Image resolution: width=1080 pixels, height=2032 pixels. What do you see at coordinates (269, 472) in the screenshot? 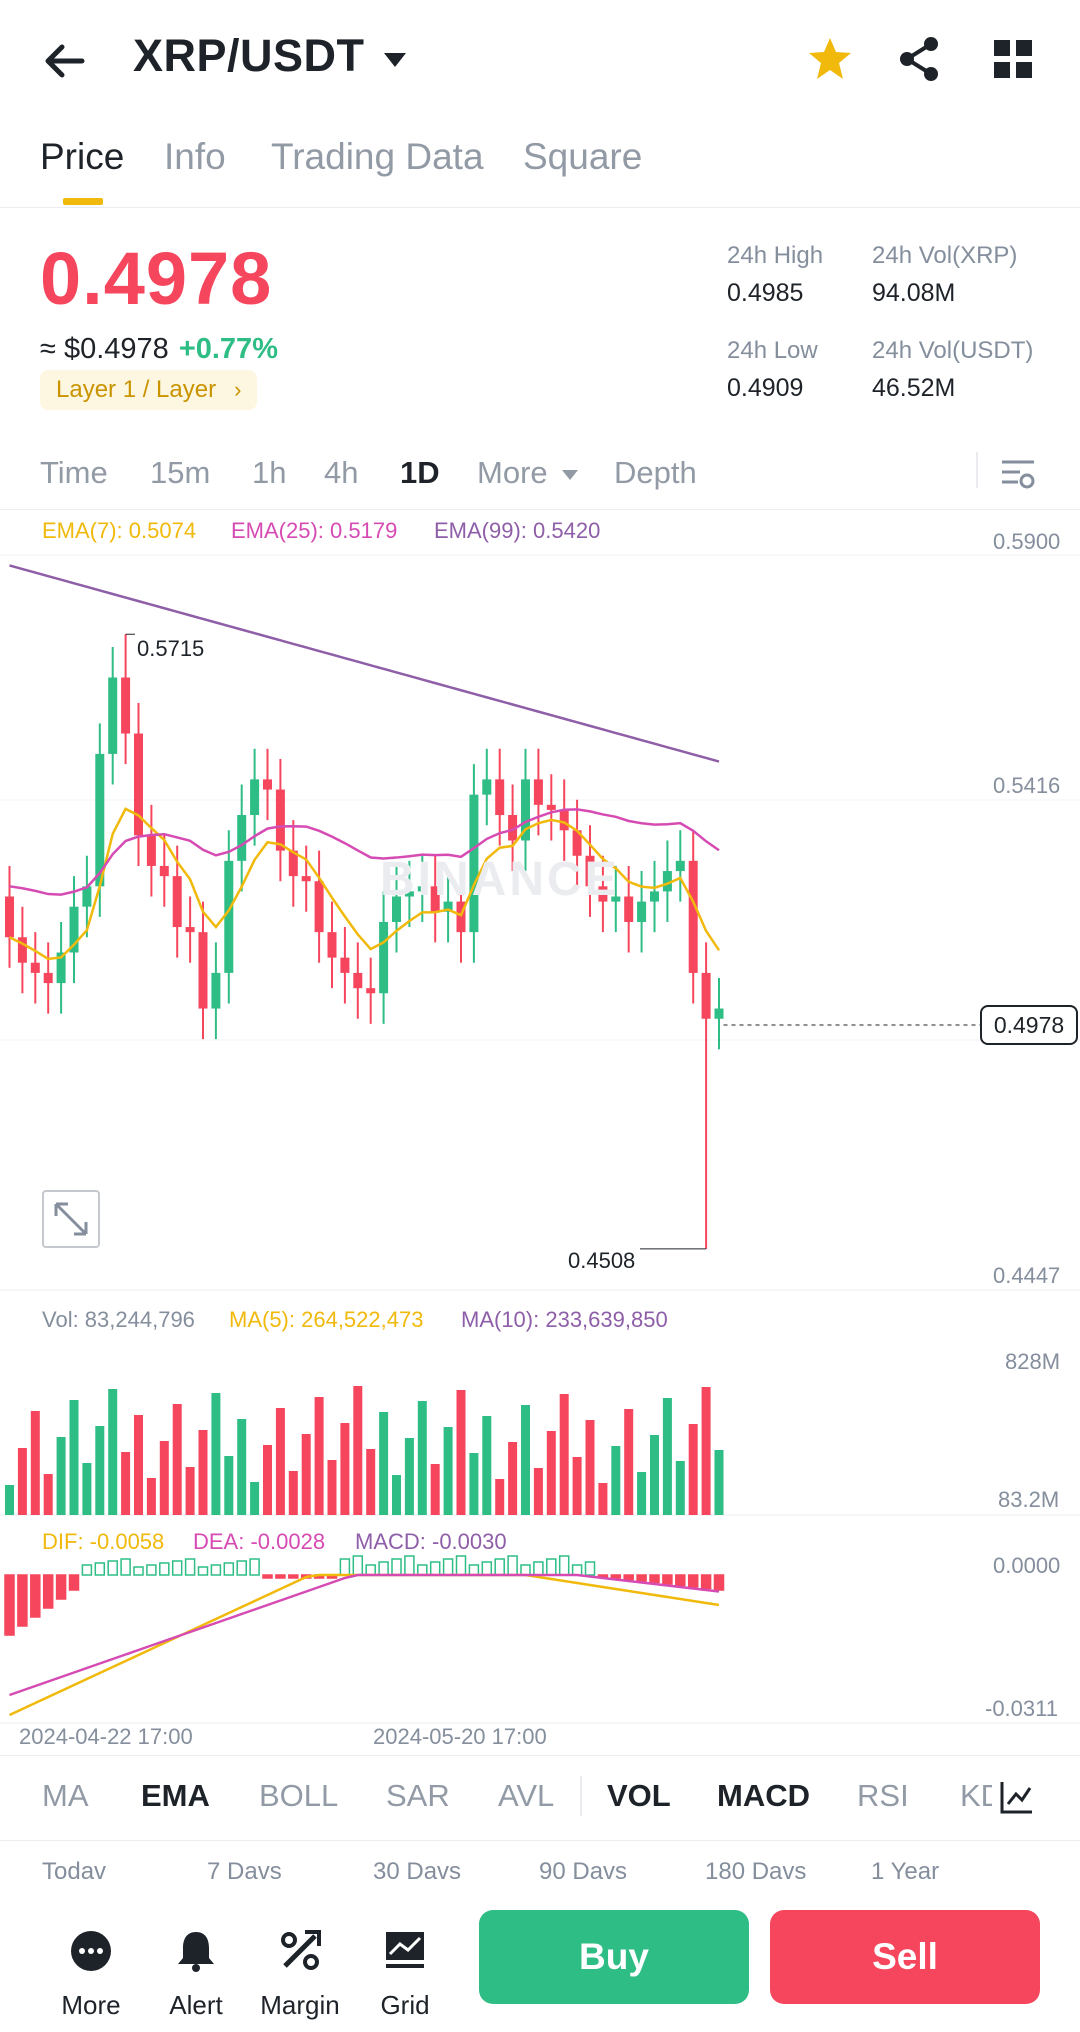
I see `interval-1h: 1h` at bounding box center [269, 472].